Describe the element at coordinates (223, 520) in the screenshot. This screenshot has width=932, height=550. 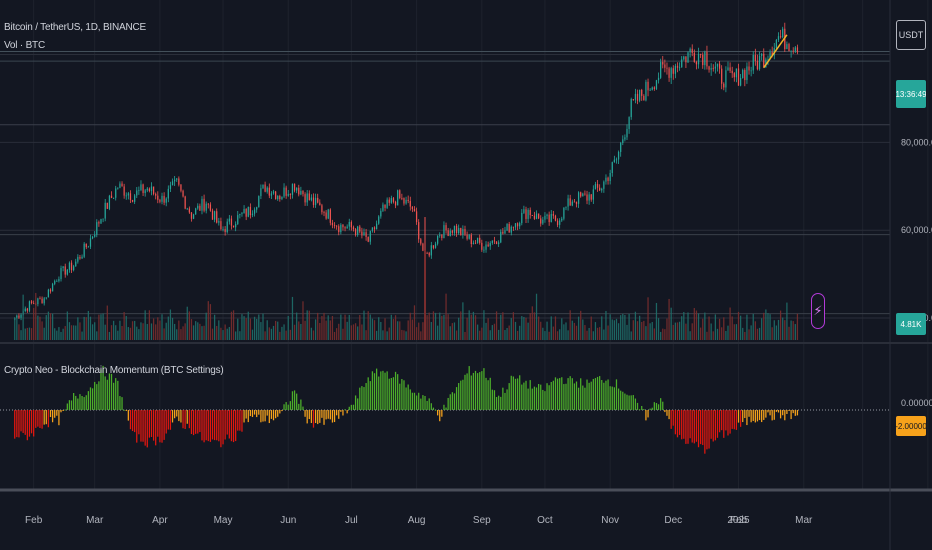
I see `x-tick-label: May` at that location.